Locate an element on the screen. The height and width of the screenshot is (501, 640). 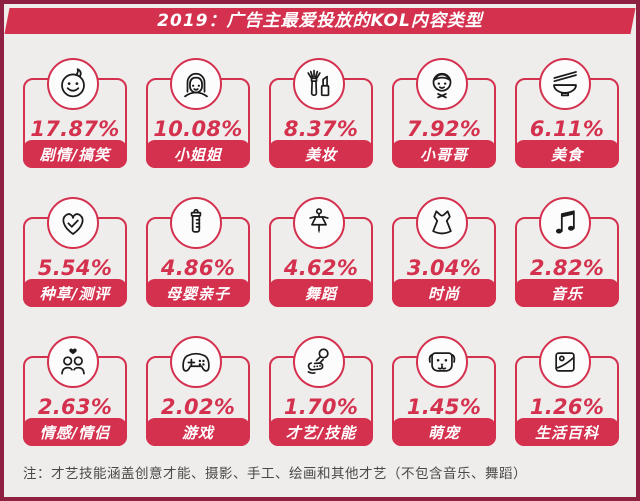
ballerina-icon is located at coordinates (319, 223).